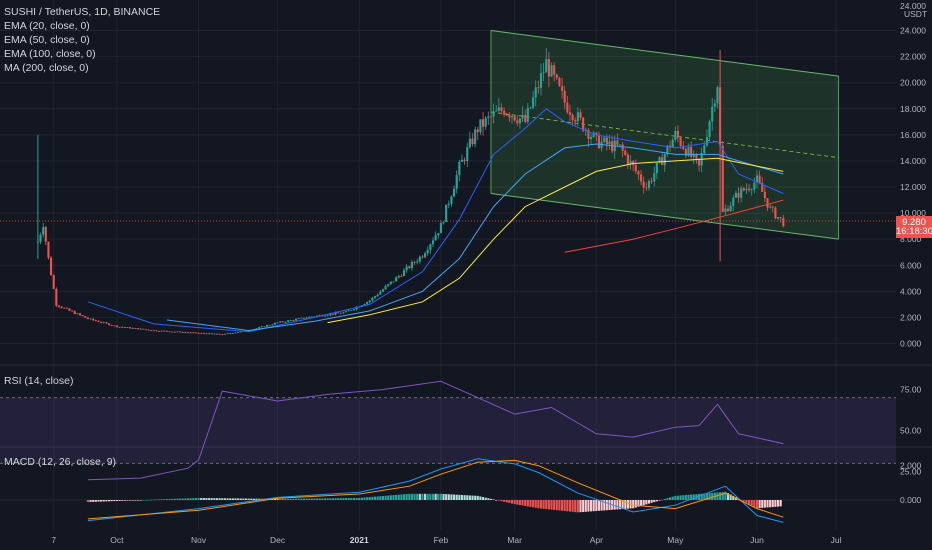  Describe the element at coordinates (836, 540) in the screenshot. I see `time-tick-label: Jul` at that location.